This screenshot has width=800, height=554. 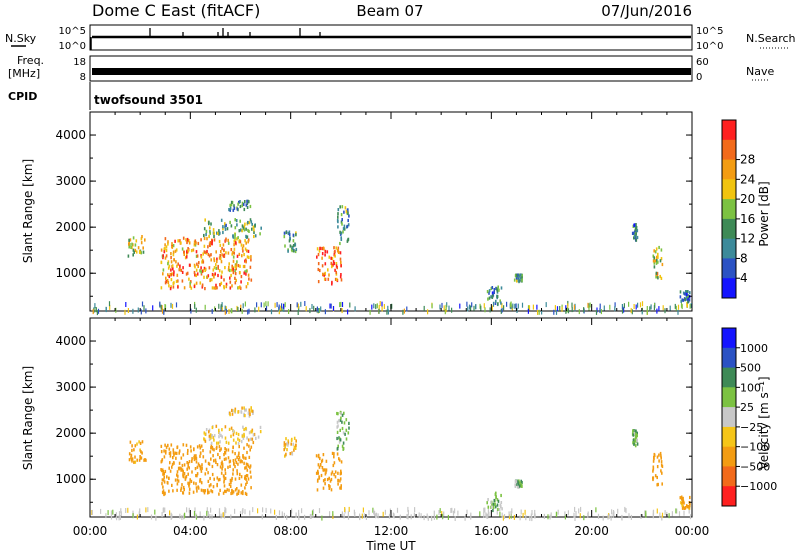 What do you see at coordinates (750, 387) in the screenshot?
I see `colorbar-tick-label: 100` at bounding box center [750, 387].